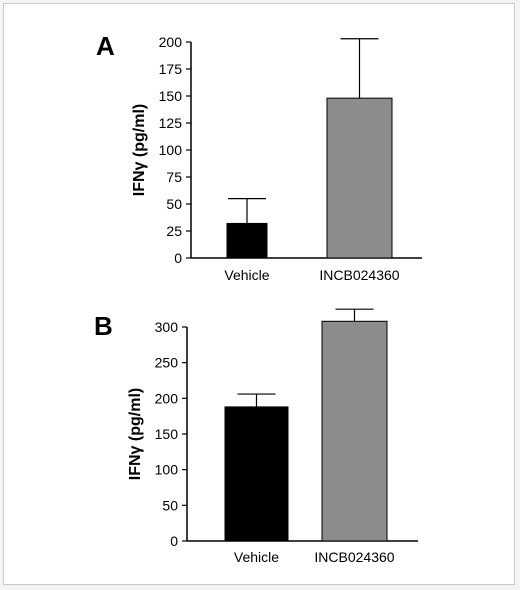 Image resolution: width=520 pixels, height=590 pixels. I want to click on panel-a-y-tick-label: 200, so click(171, 42).